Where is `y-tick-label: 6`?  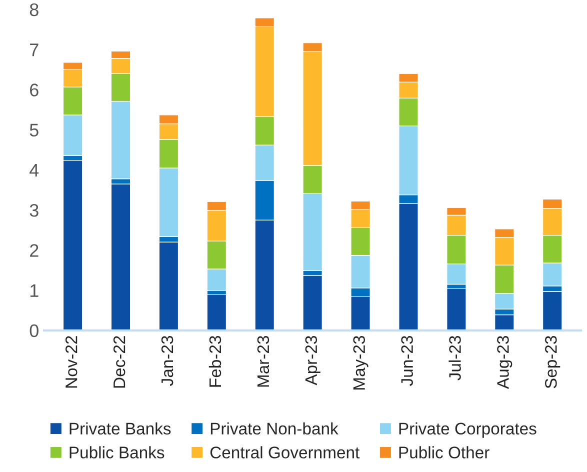
y-tick-label: 6 is located at coordinates (34, 90).